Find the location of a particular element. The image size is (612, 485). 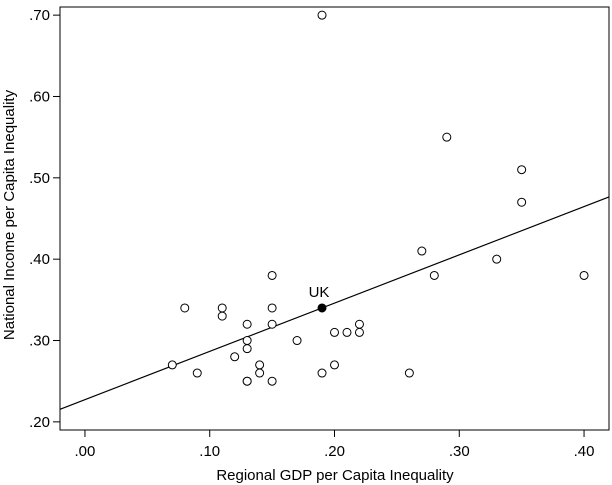

highlighted-point is located at coordinates (322, 308).